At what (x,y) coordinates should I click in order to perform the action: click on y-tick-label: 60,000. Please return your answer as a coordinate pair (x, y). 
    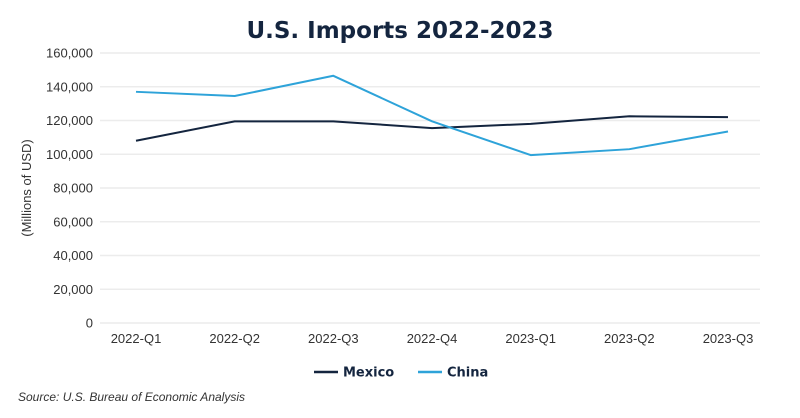
    Looking at the image, I should click on (73, 221).